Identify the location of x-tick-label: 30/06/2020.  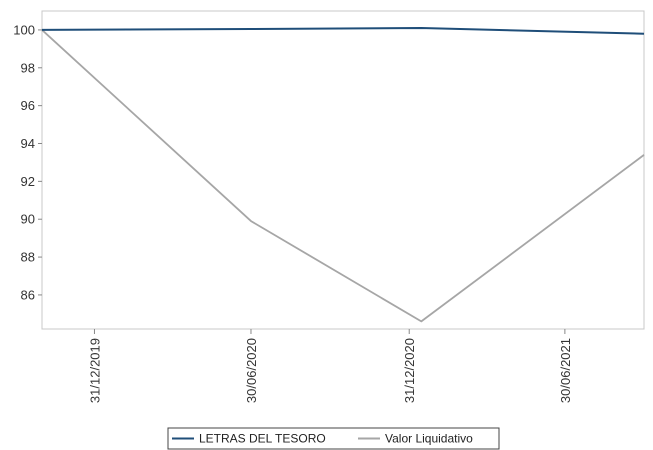
(251, 370).